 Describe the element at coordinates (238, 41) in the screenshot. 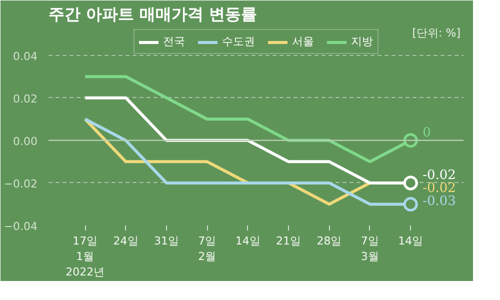

I see `legend-label: 수도권` at that location.